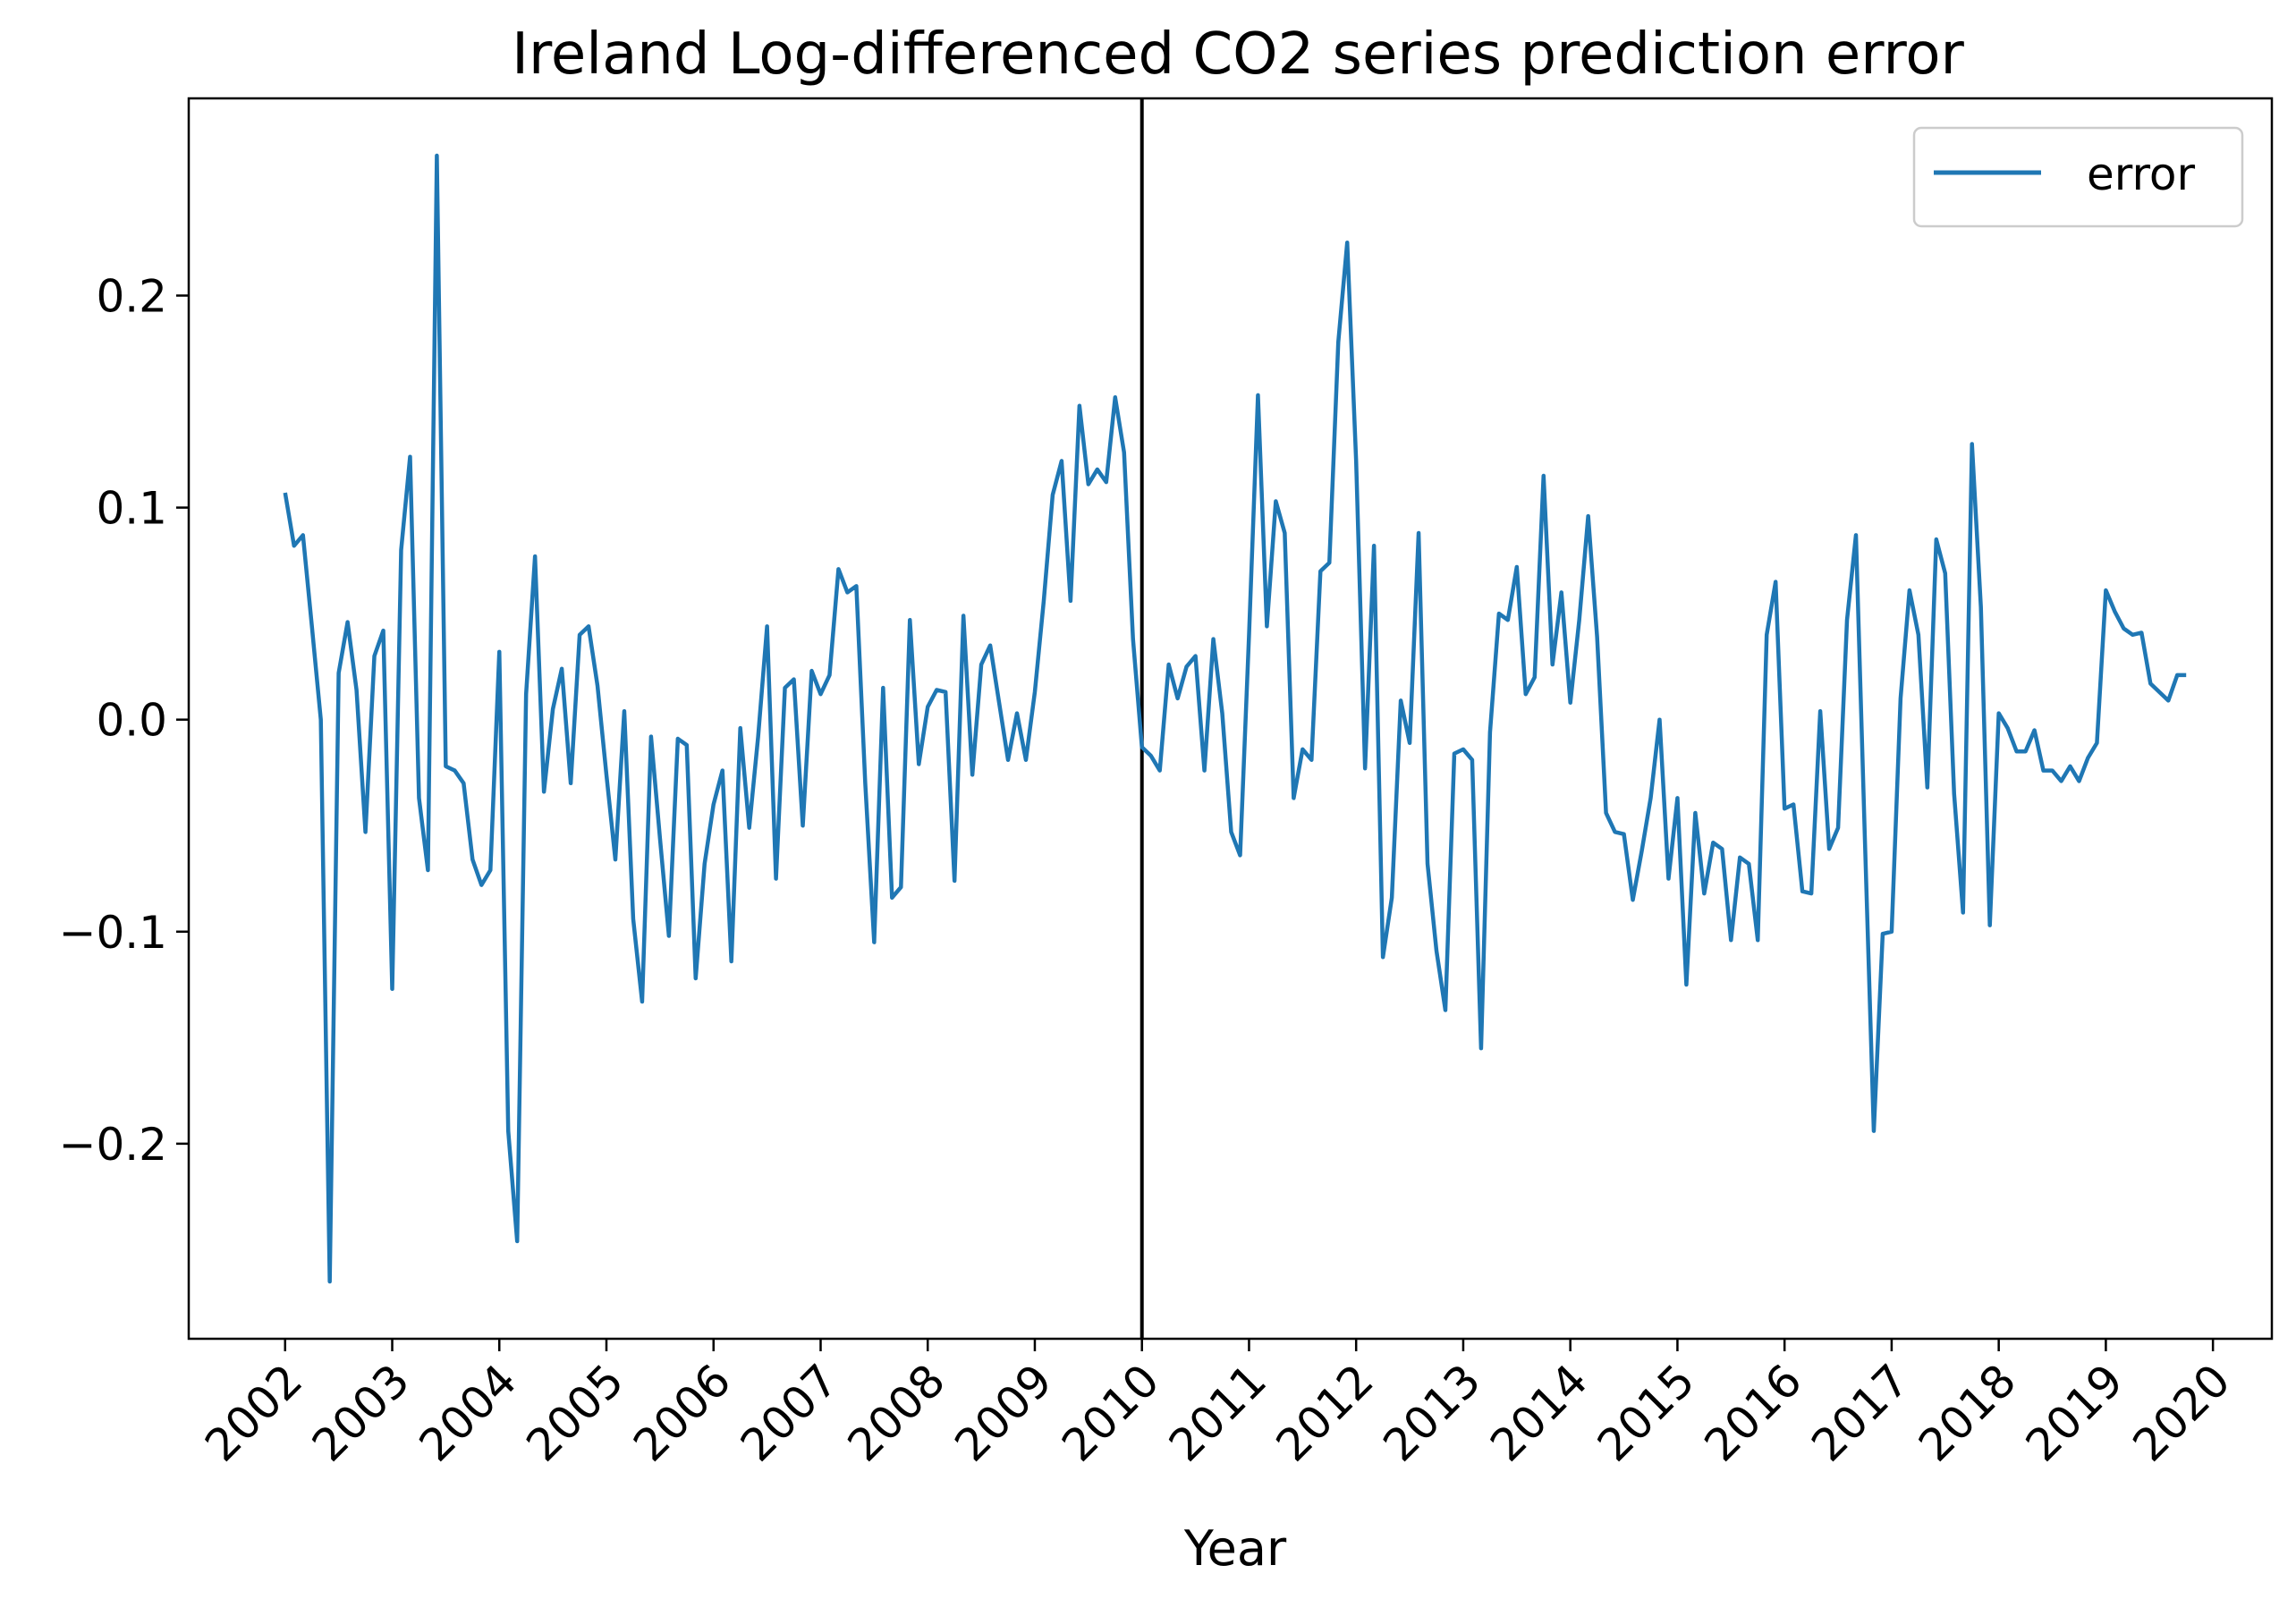 The width and height of the screenshot is (2296, 1599). What do you see at coordinates (113, 1145) in the screenshot?
I see `y-tick-label: −0.2` at bounding box center [113, 1145].